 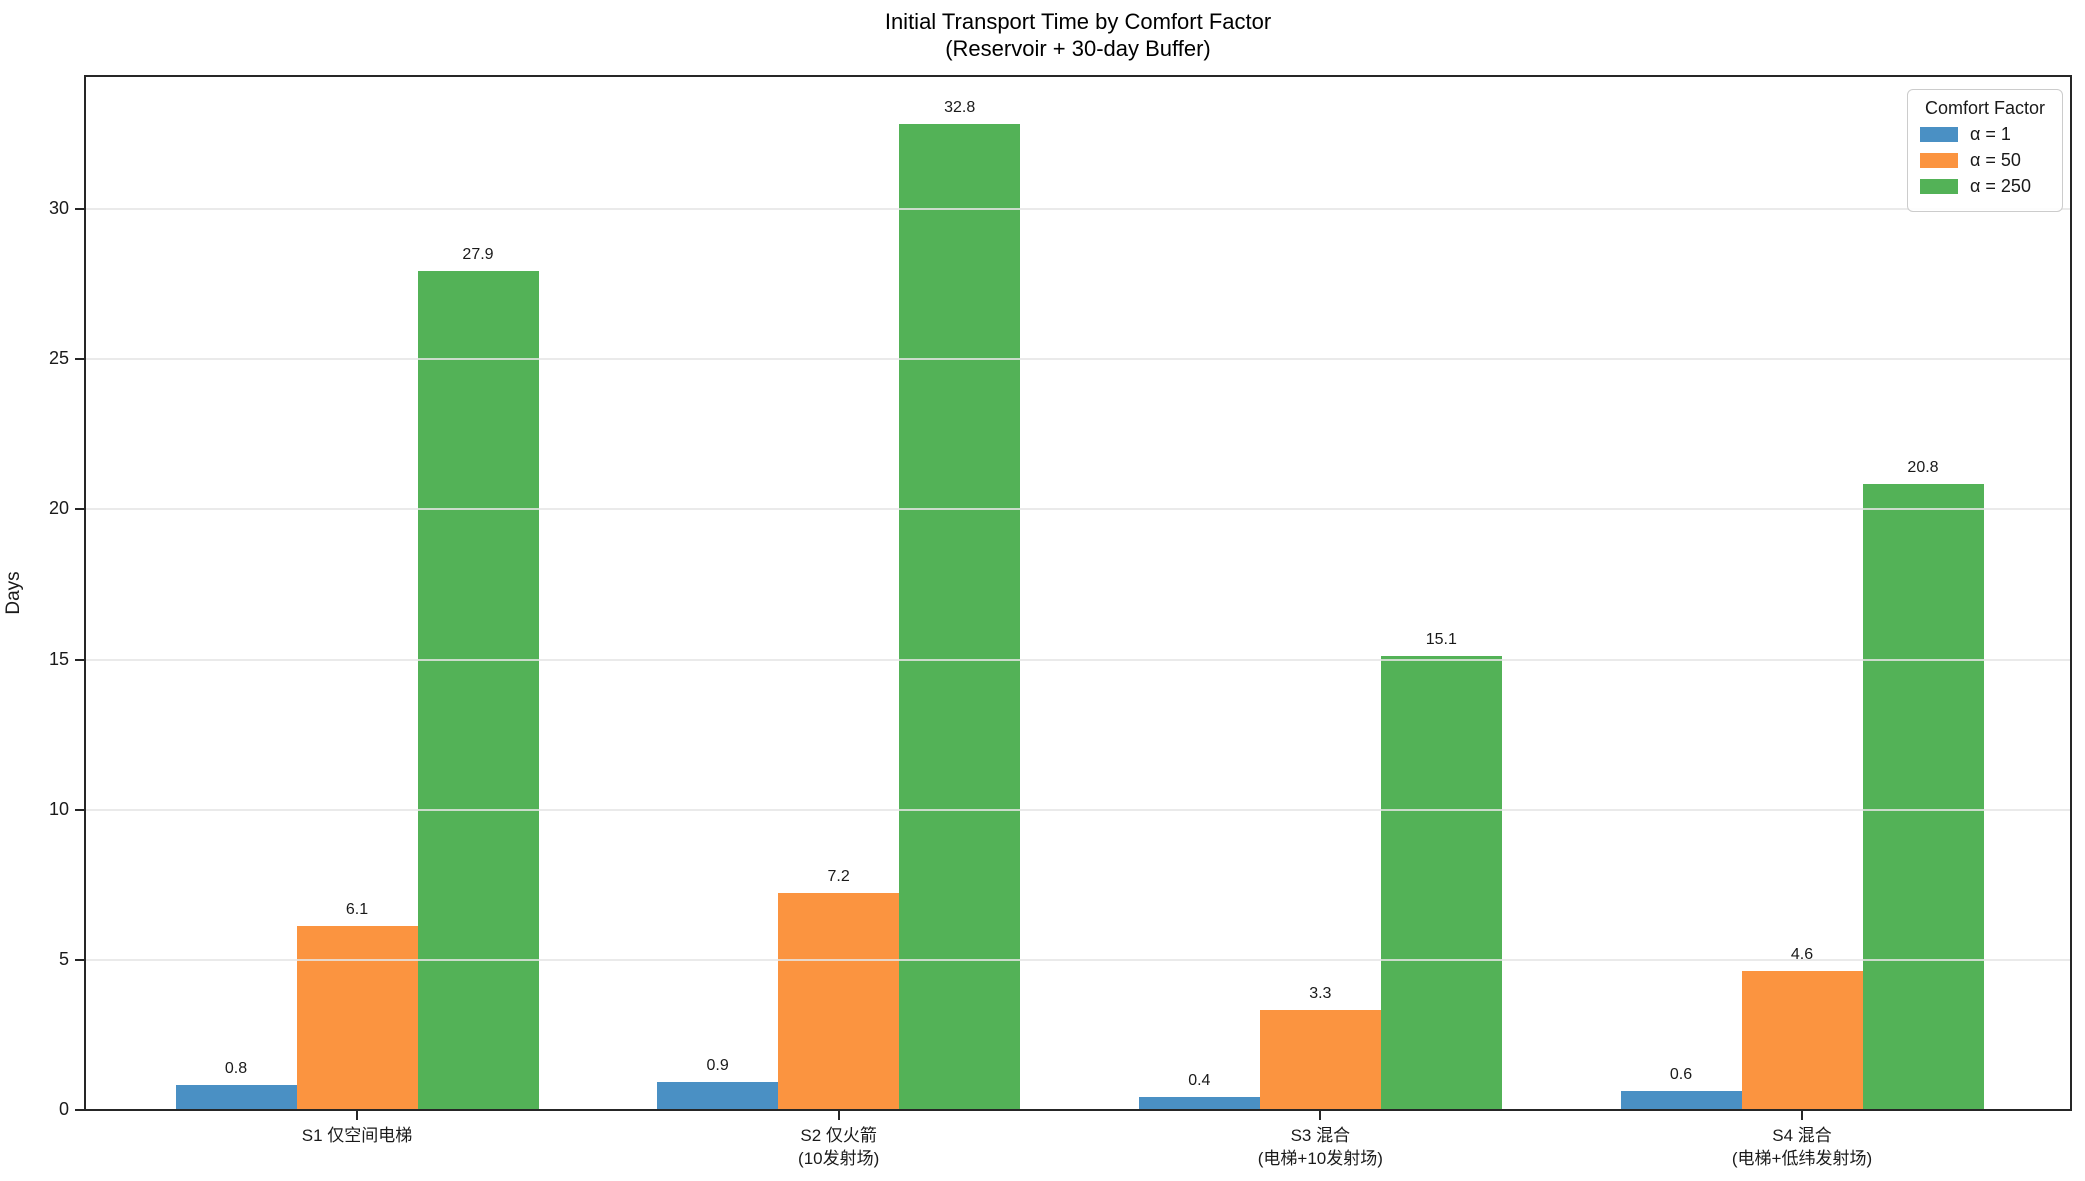 I want to click on x-tick-label-1: S1 仅空间电梯, so click(x=357, y=1135).